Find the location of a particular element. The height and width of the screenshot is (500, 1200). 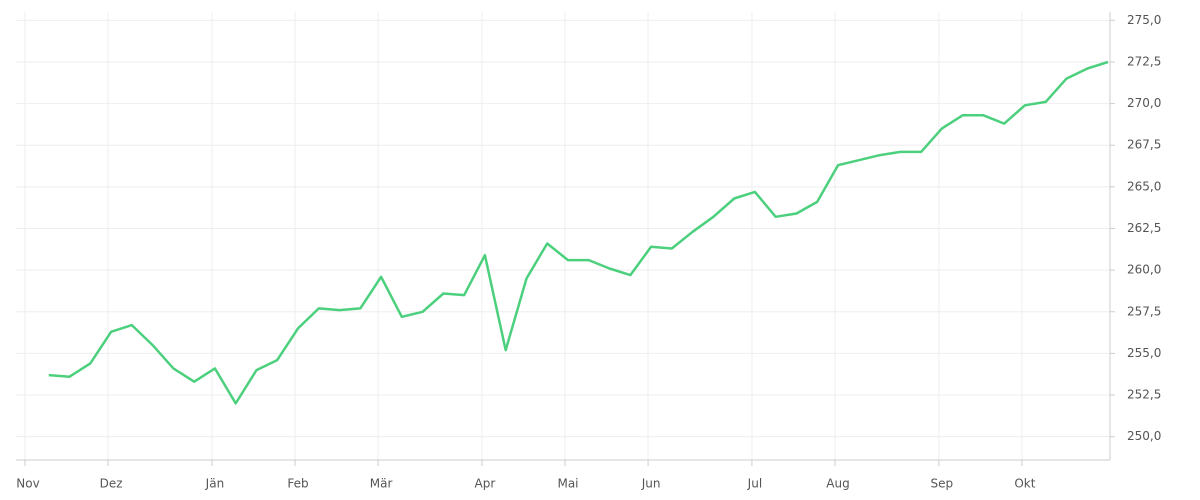

x-tick-label: Feb is located at coordinates (297, 484).